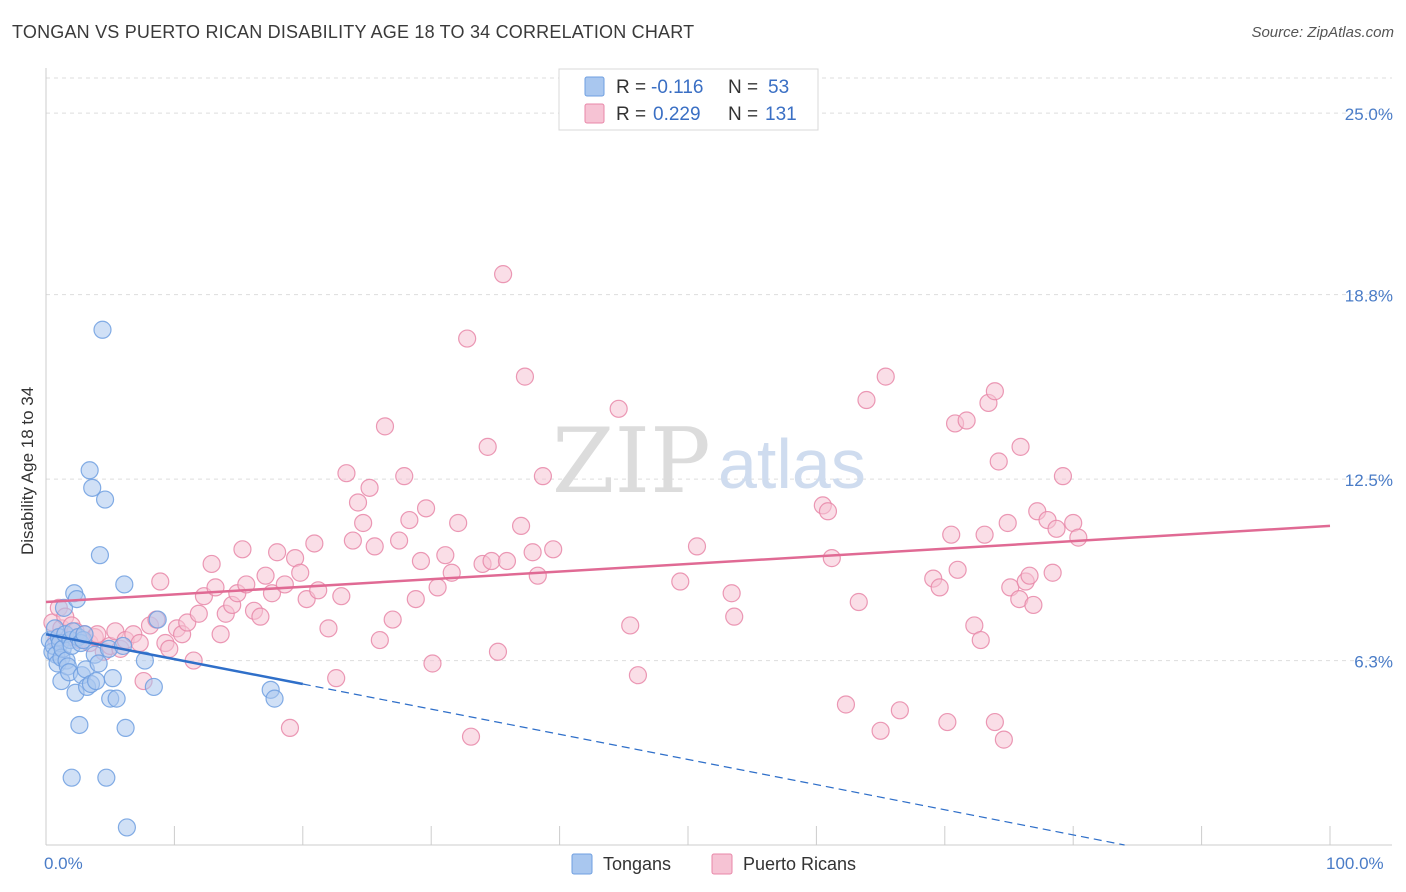  What do you see at coordinates (1373, 662) in the screenshot?
I see `y-tick-label: 6.3%` at bounding box center [1373, 662].